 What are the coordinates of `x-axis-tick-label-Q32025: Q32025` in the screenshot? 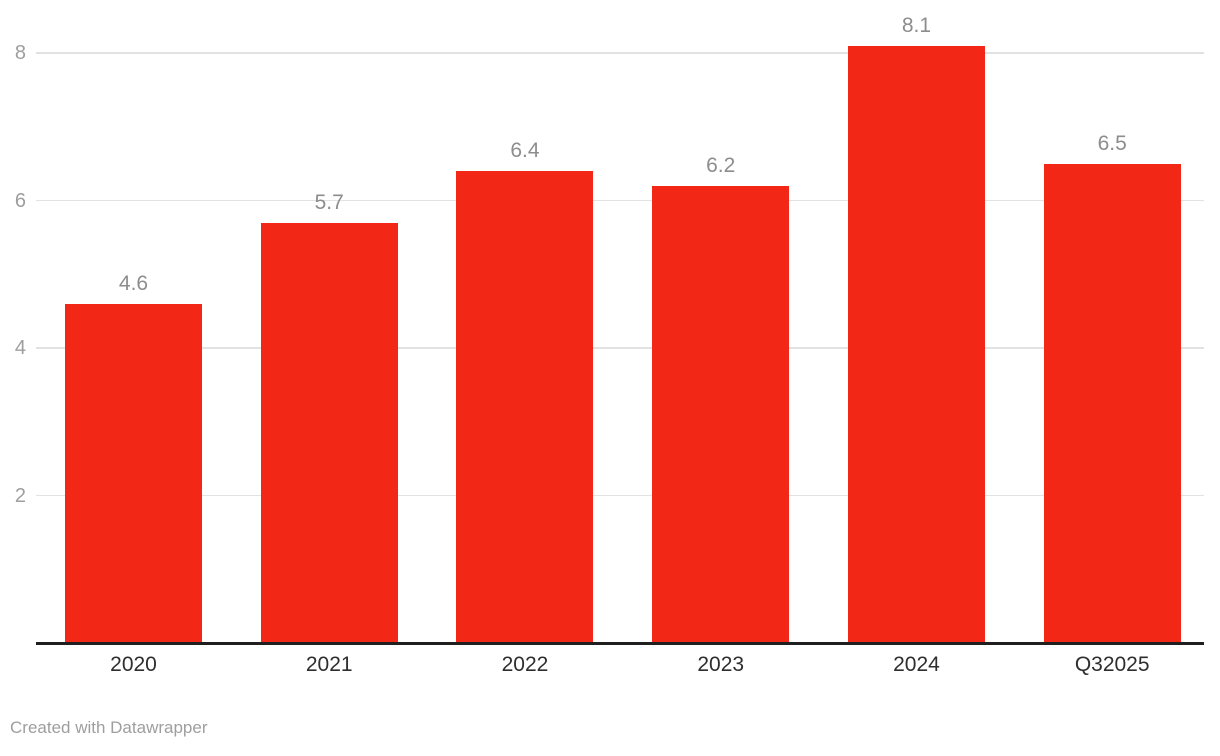 It's located at (1112, 664).